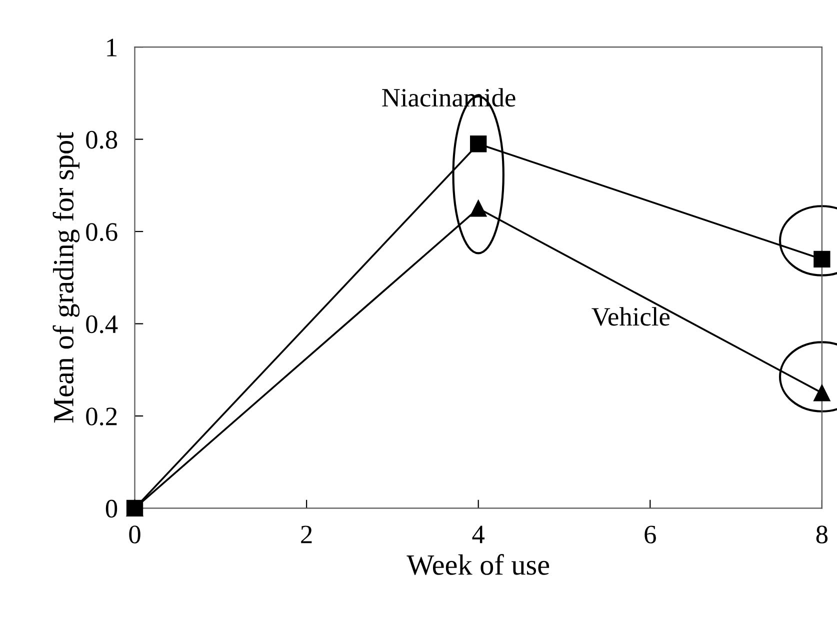 The height and width of the screenshot is (619, 837). Describe the element at coordinates (650, 535) in the screenshot. I see `x-tick-label: 6` at that location.